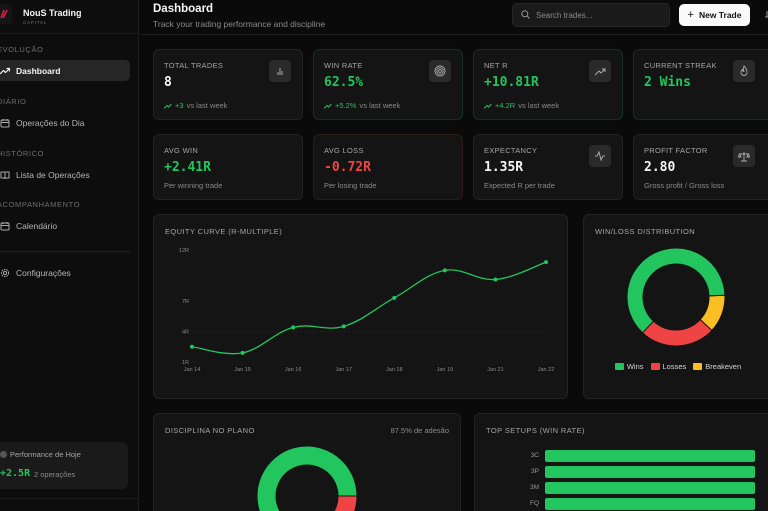 The width and height of the screenshot is (768, 511). I want to click on legend-label: Wins, so click(635, 366).